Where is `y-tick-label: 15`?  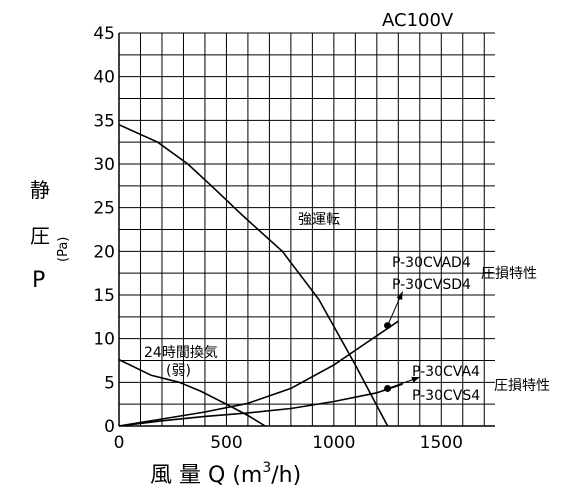
y-tick-label: 15 is located at coordinates (104, 296).